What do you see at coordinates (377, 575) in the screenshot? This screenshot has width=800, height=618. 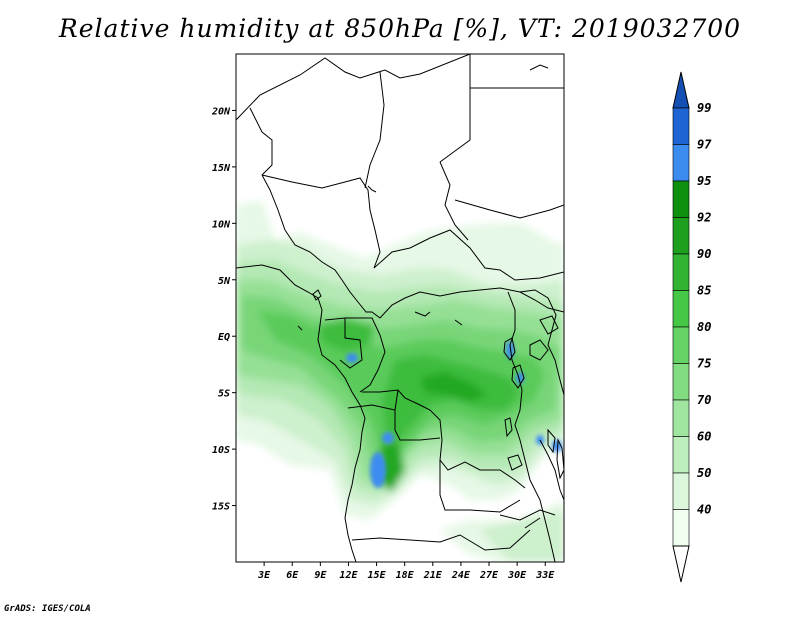 I see `lon-tick-label: 15E` at bounding box center [377, 575].